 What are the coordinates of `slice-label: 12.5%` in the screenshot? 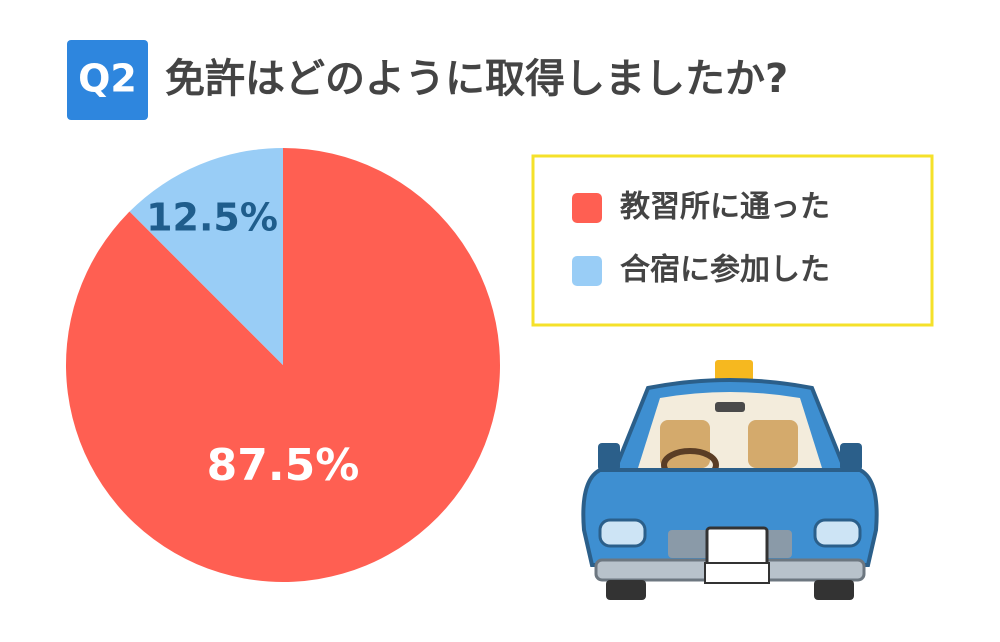 It's located at (212, 218).